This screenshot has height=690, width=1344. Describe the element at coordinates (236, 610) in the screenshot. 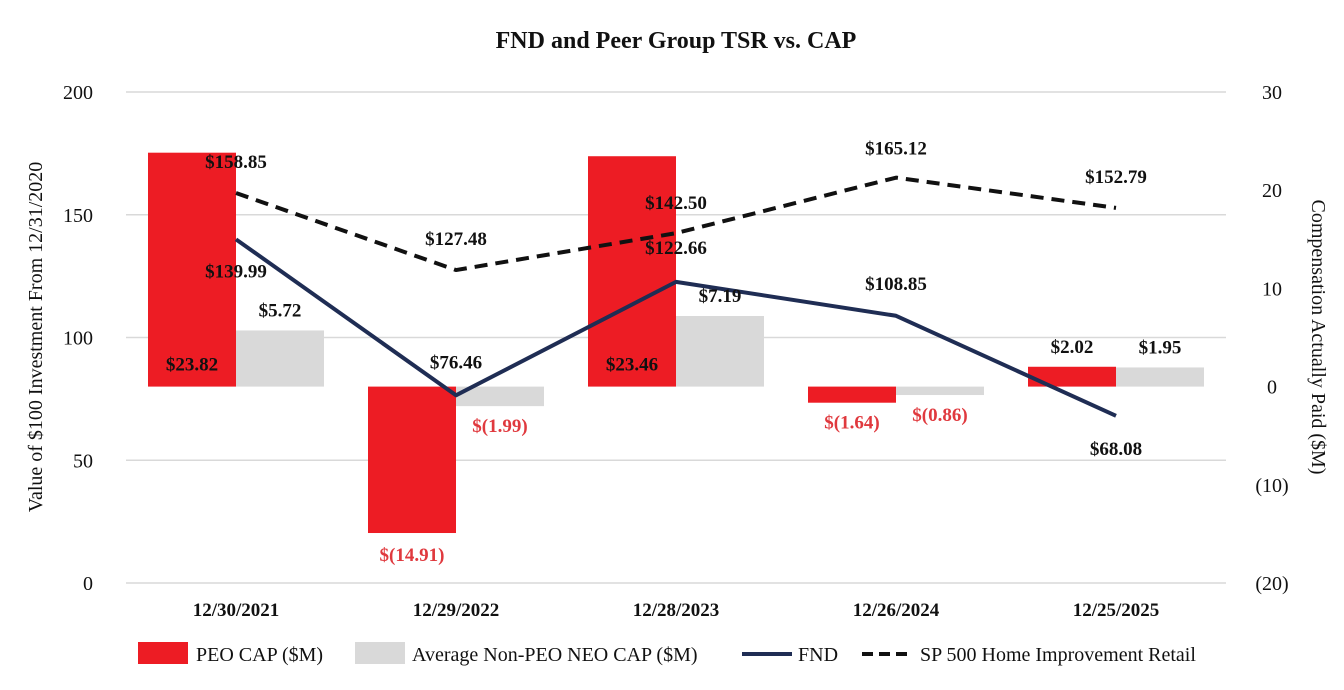

I see `category-label: 12/30/2021` at that location.